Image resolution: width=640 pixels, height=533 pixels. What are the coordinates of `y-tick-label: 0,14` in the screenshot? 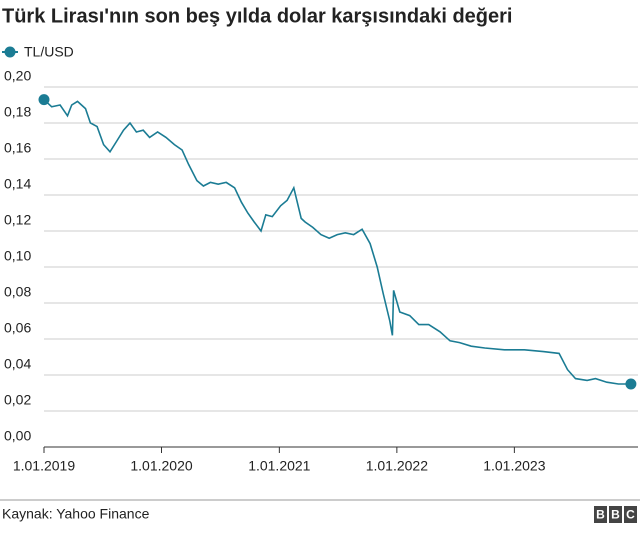 It's located at (17, 184).